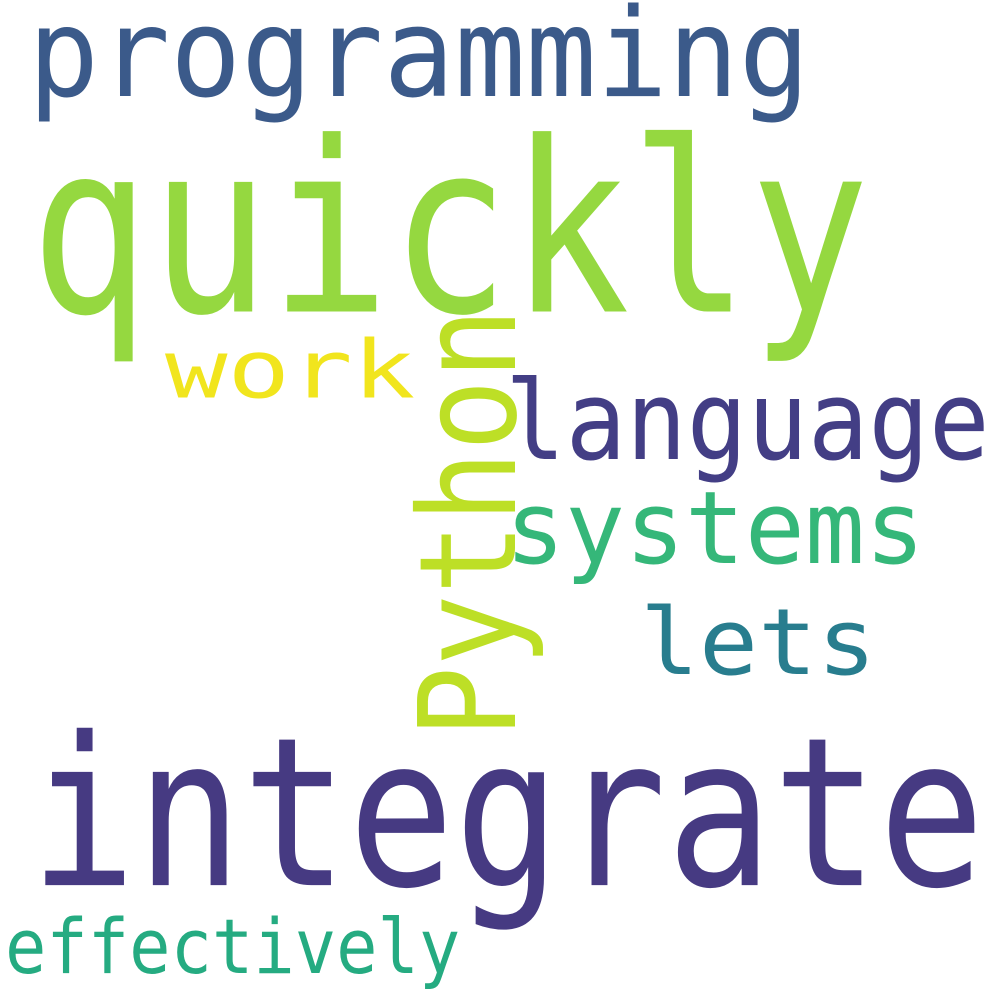 Image resolution: width=1000 pixels, height=1000 pixels. What do you see at coordinates (747, 420) in the screenshot?
I see `word-language: language` at bounding box center [747, 420].